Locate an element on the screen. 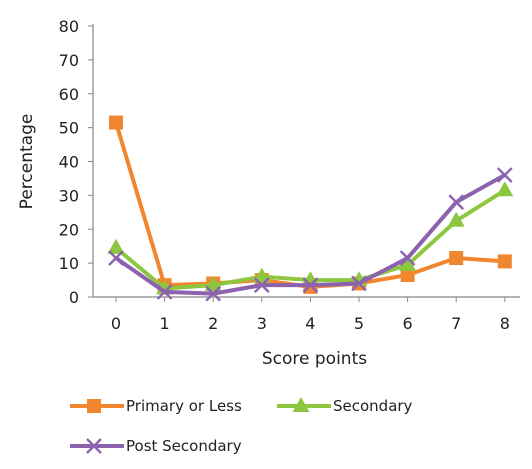  x-tick-label-8: 8 is located at coordinates (505, 323).